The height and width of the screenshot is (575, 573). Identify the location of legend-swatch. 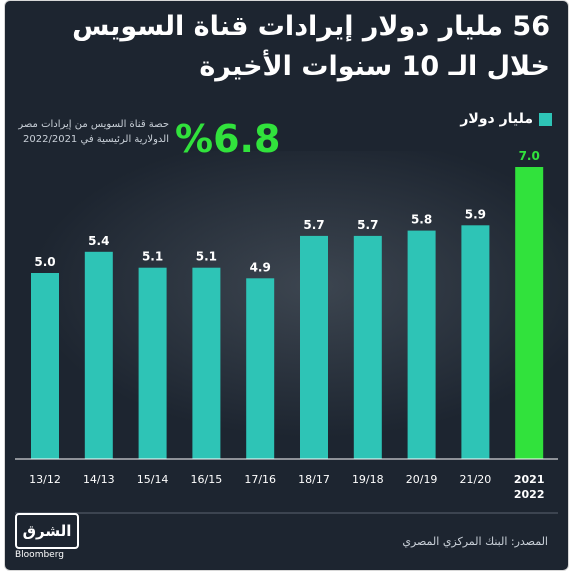
(545, 119).